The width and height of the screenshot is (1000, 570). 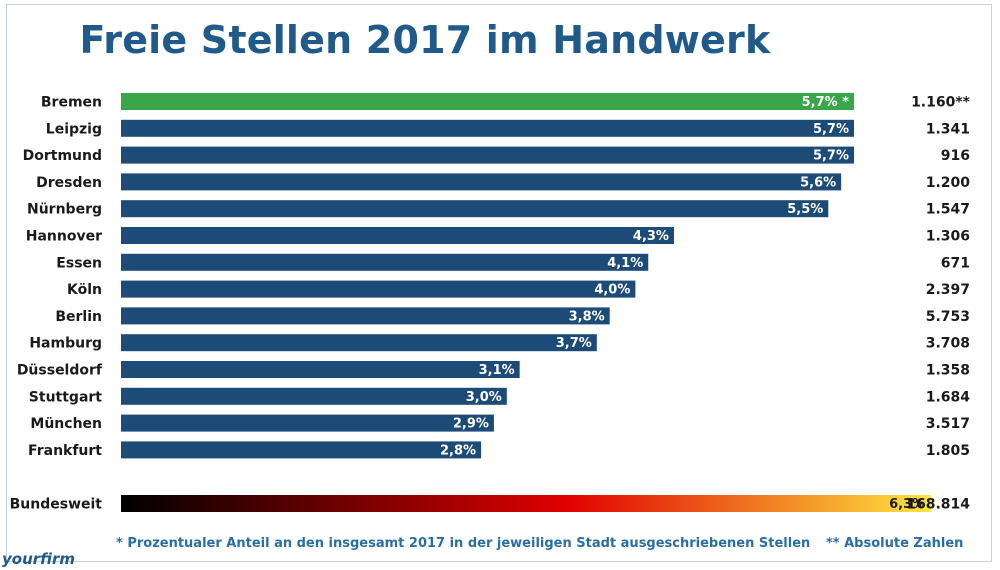 What do you see at coordinates (307, 423) in the screenshot?
I see `bar-muenchen` at bounding box center [307, 423].